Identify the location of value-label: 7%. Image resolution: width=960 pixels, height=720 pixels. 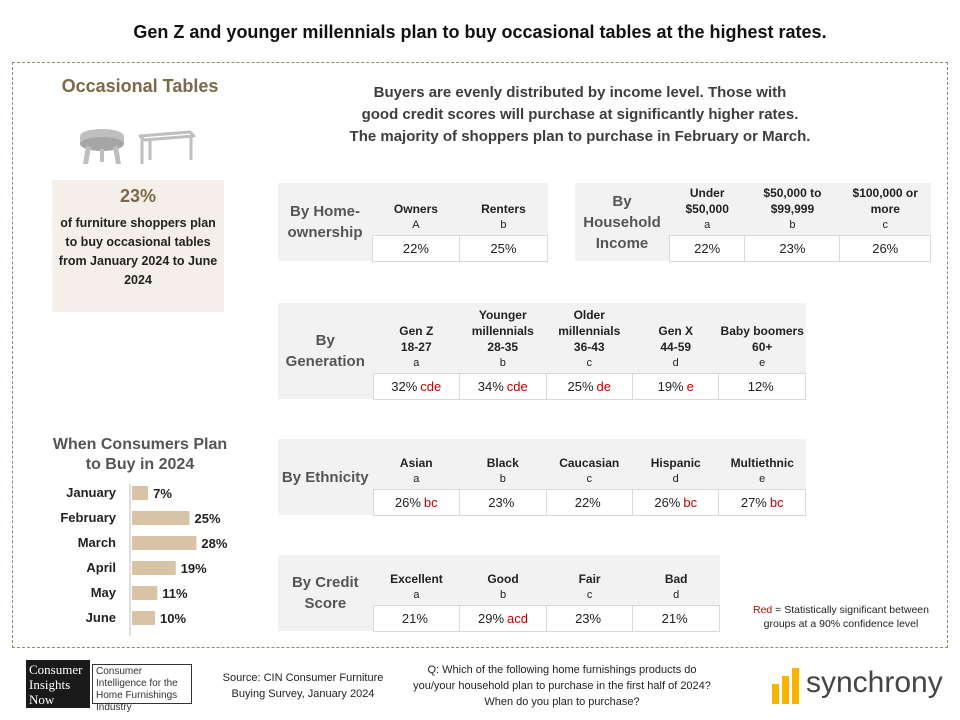
(162, 493).